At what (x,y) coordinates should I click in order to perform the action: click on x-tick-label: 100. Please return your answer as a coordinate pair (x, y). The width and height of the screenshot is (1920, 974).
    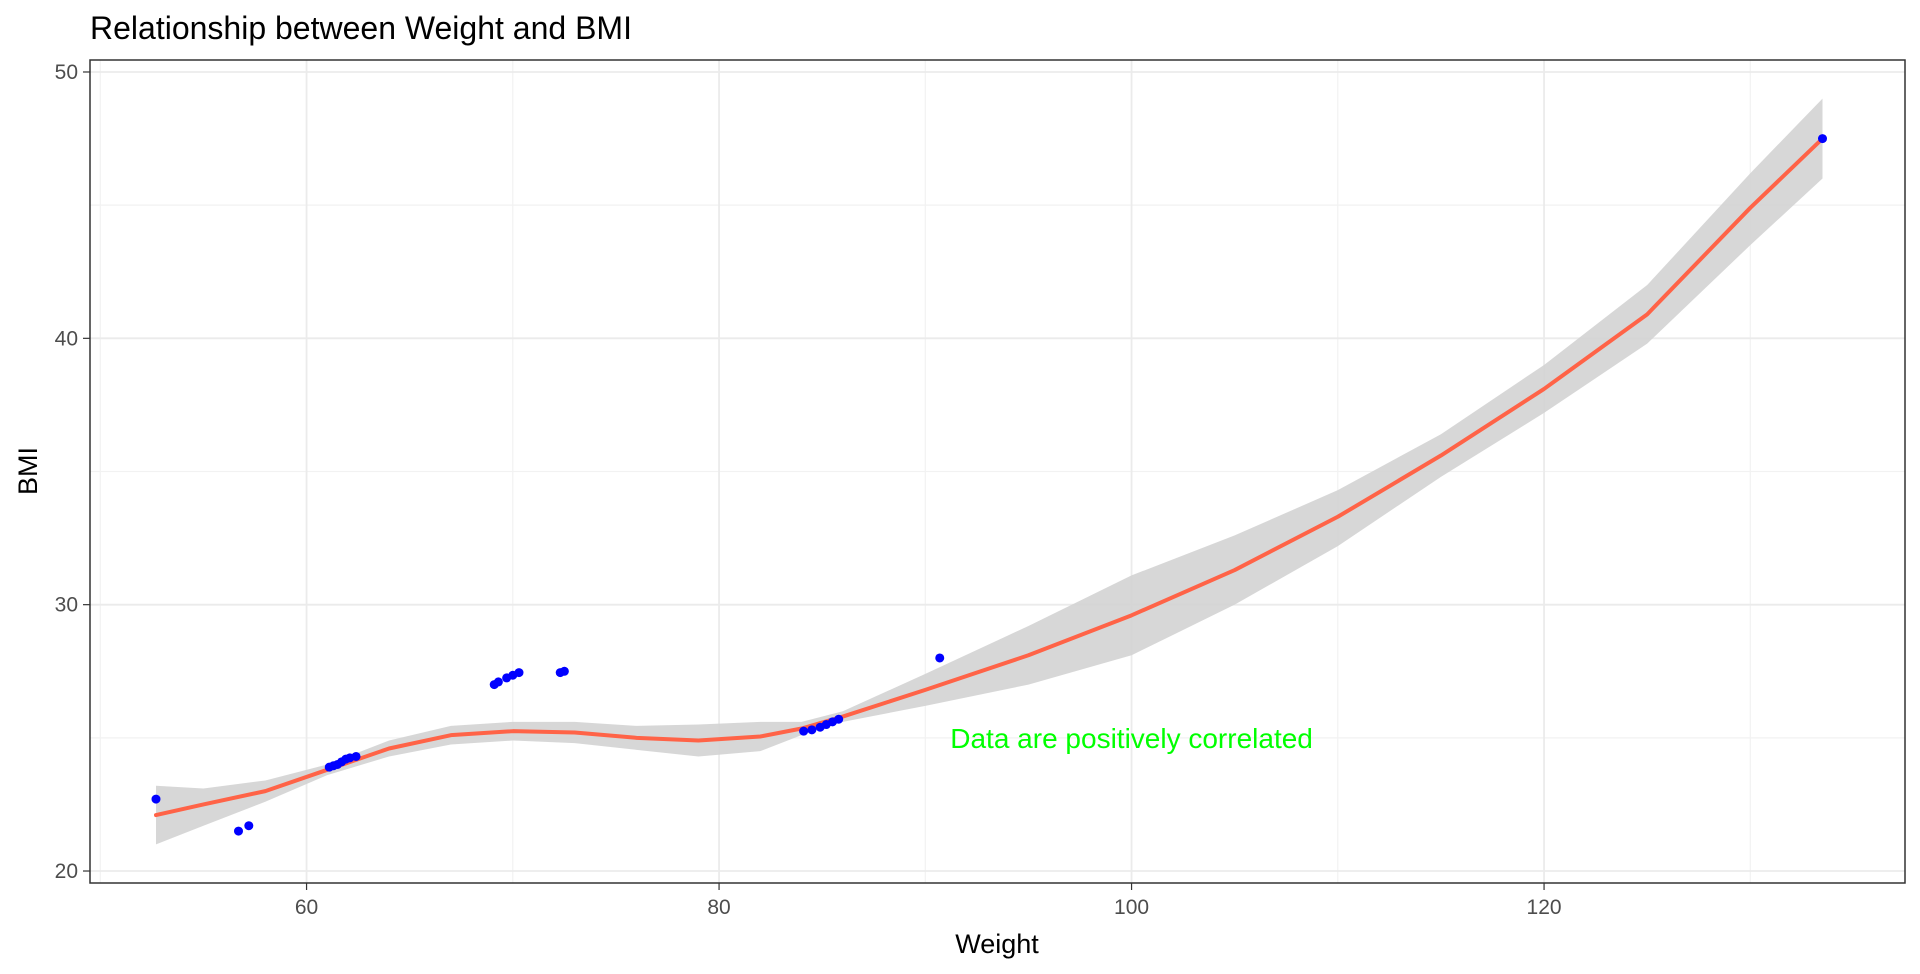
    Looking at the image, I should click on (1131, 907).